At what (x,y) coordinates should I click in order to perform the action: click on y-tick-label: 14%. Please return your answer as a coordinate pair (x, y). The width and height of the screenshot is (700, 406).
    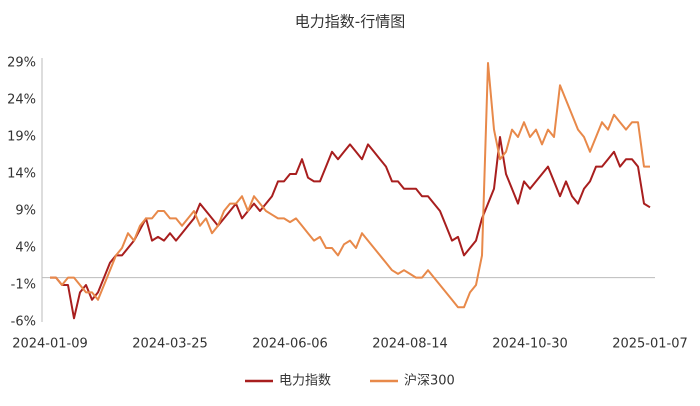
    Looking at the image, I should click on (21, 174).